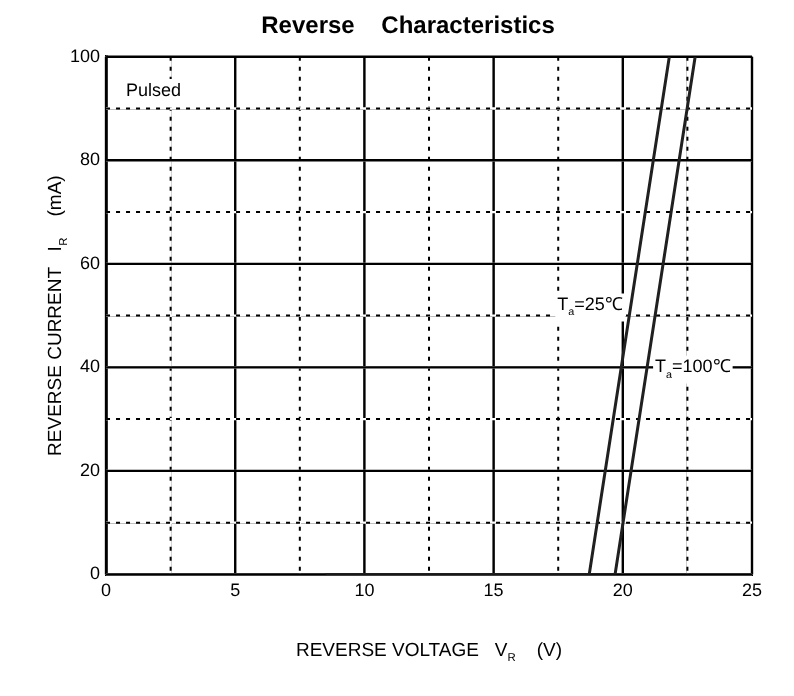  I want to click on y-tick-label: 100, so click(85, 55).